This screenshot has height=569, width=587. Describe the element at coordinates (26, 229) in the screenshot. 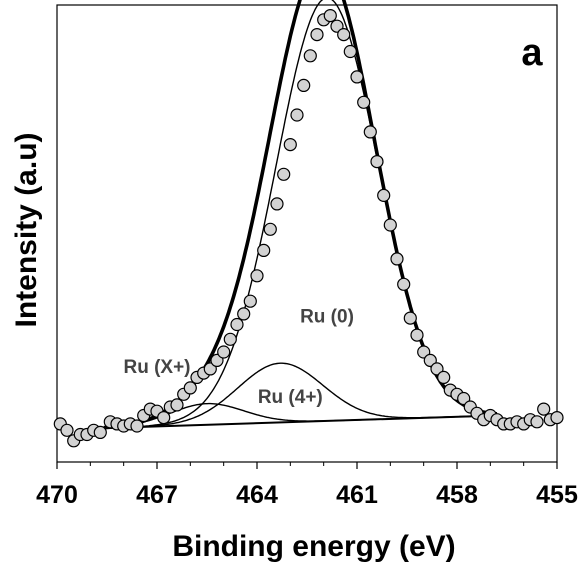

I see `y-axis-title: Intensity (a.u)` at that location.